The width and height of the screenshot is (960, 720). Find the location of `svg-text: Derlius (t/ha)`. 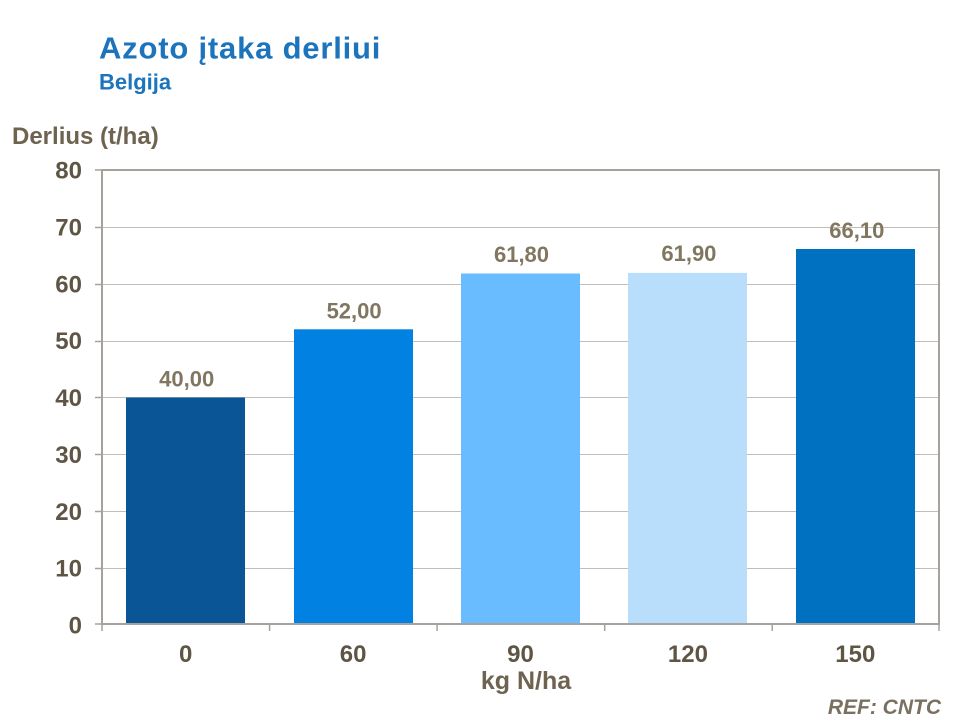

svg-text: Derlius (t/ha) is located at coordinates (85, 136).